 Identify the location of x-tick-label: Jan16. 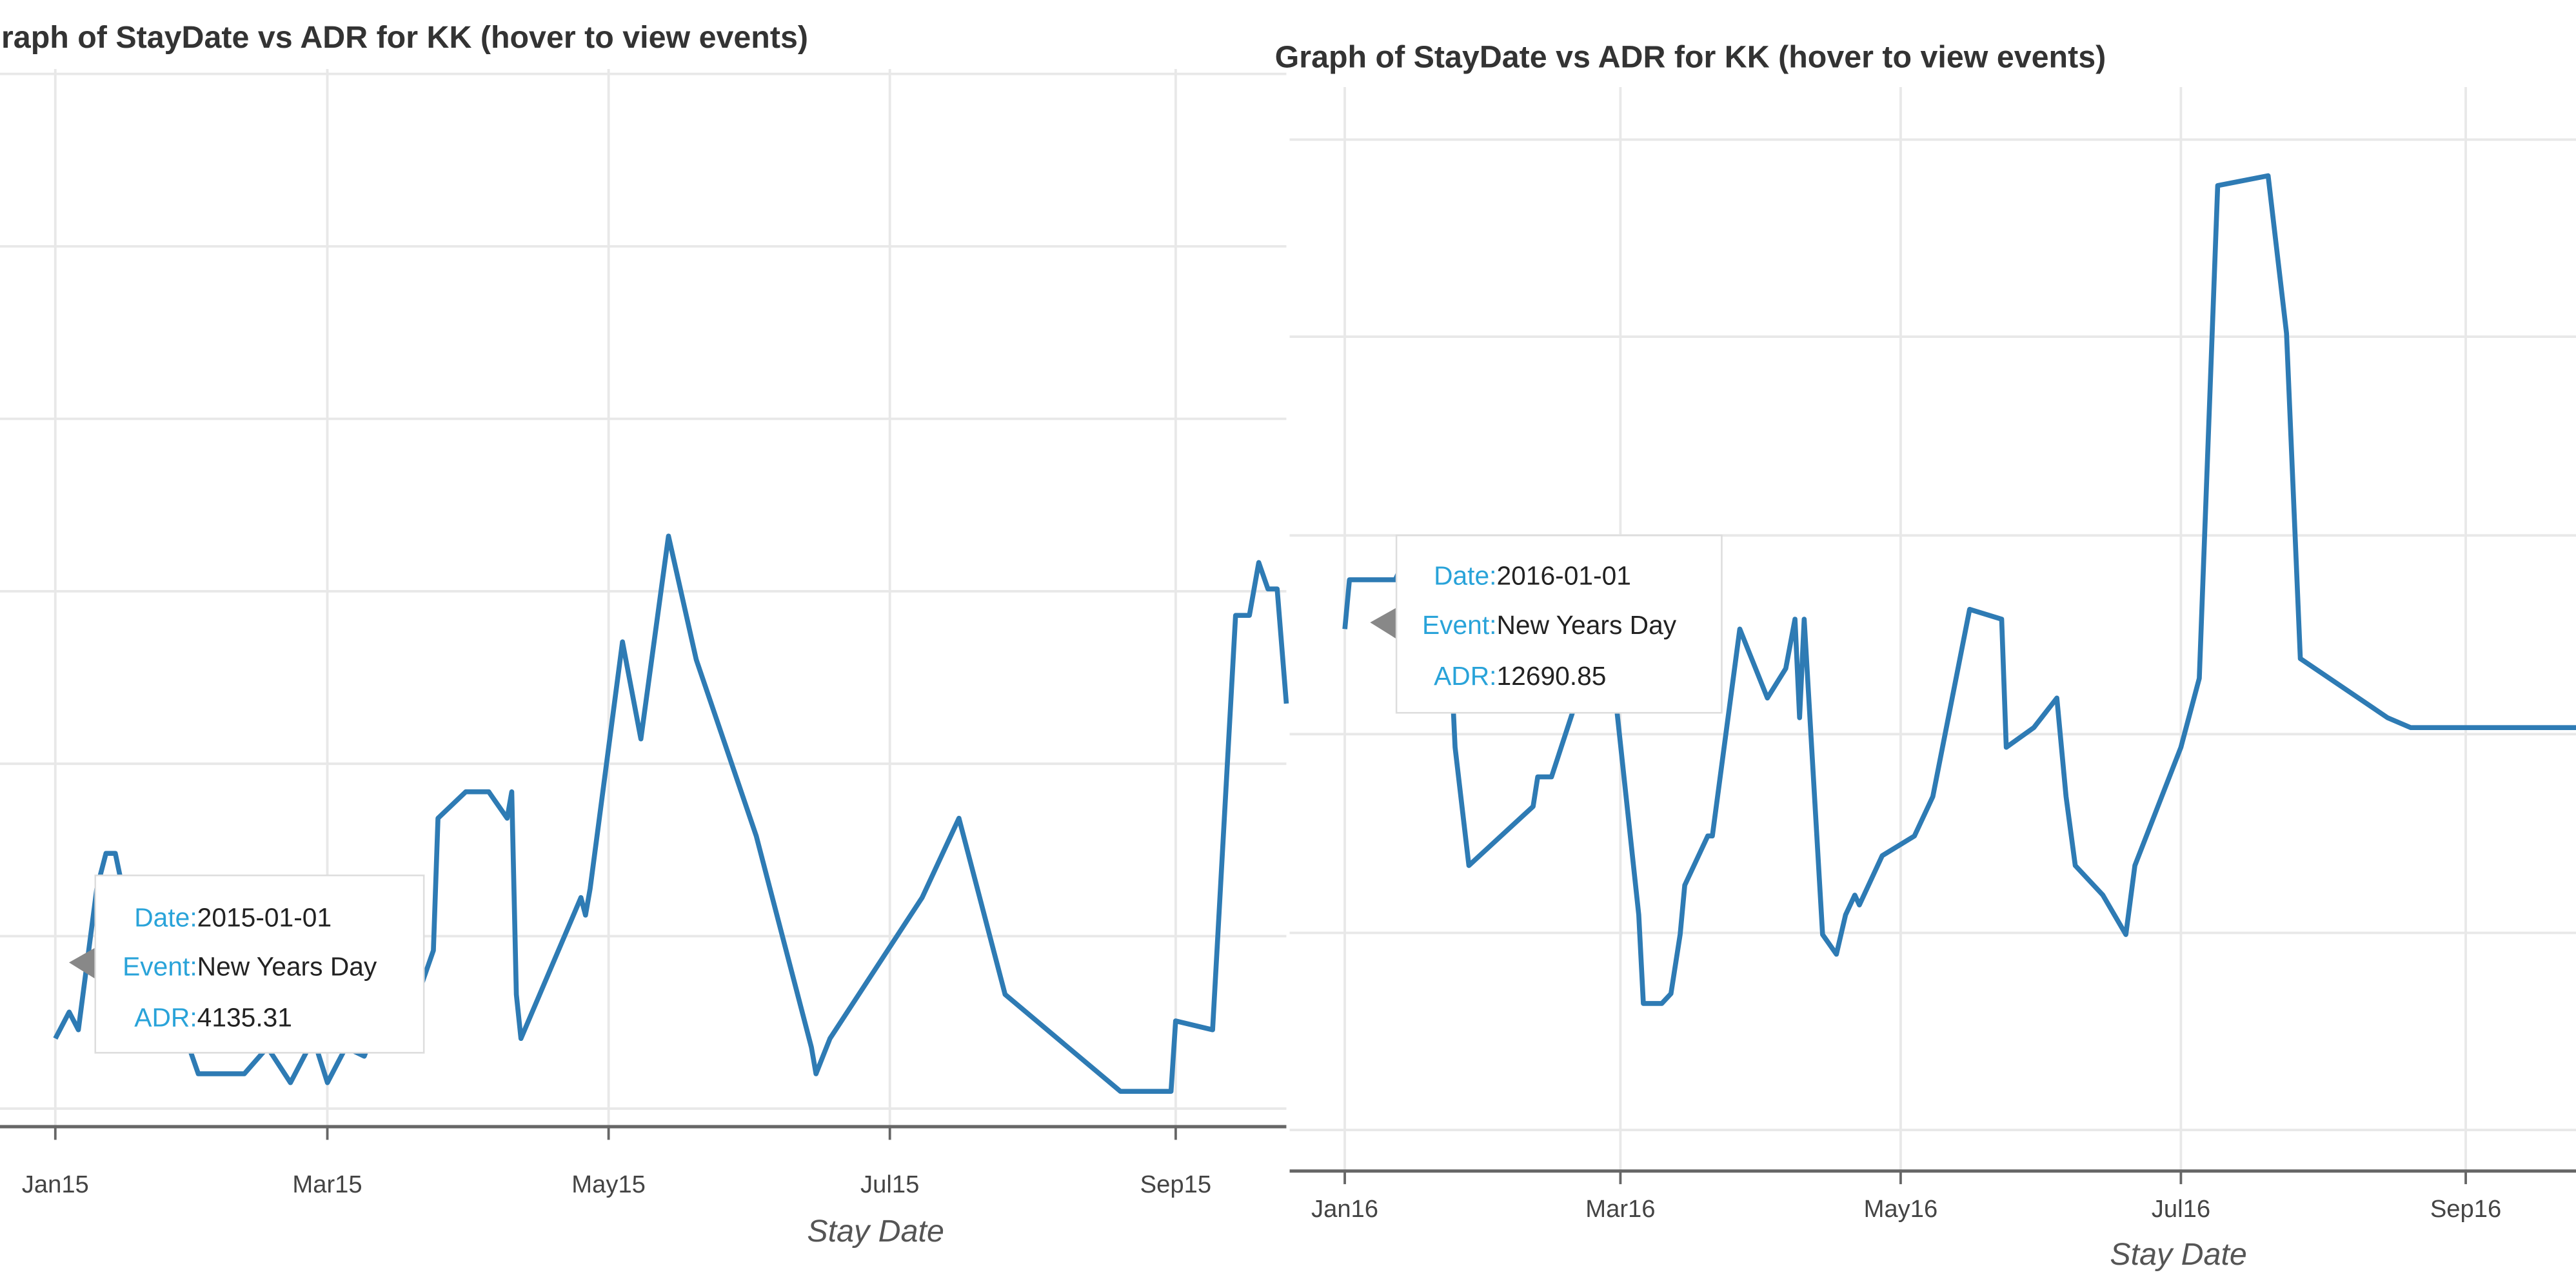
(1344, 1209).